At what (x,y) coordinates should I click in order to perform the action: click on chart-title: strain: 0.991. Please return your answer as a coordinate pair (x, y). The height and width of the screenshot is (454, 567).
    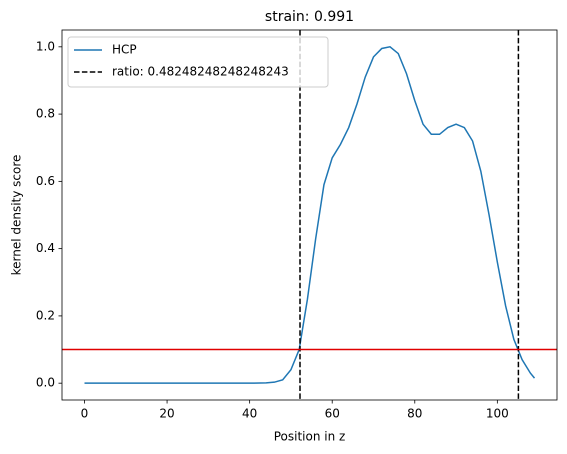
    Looking at the image, I should click on (309, 17).